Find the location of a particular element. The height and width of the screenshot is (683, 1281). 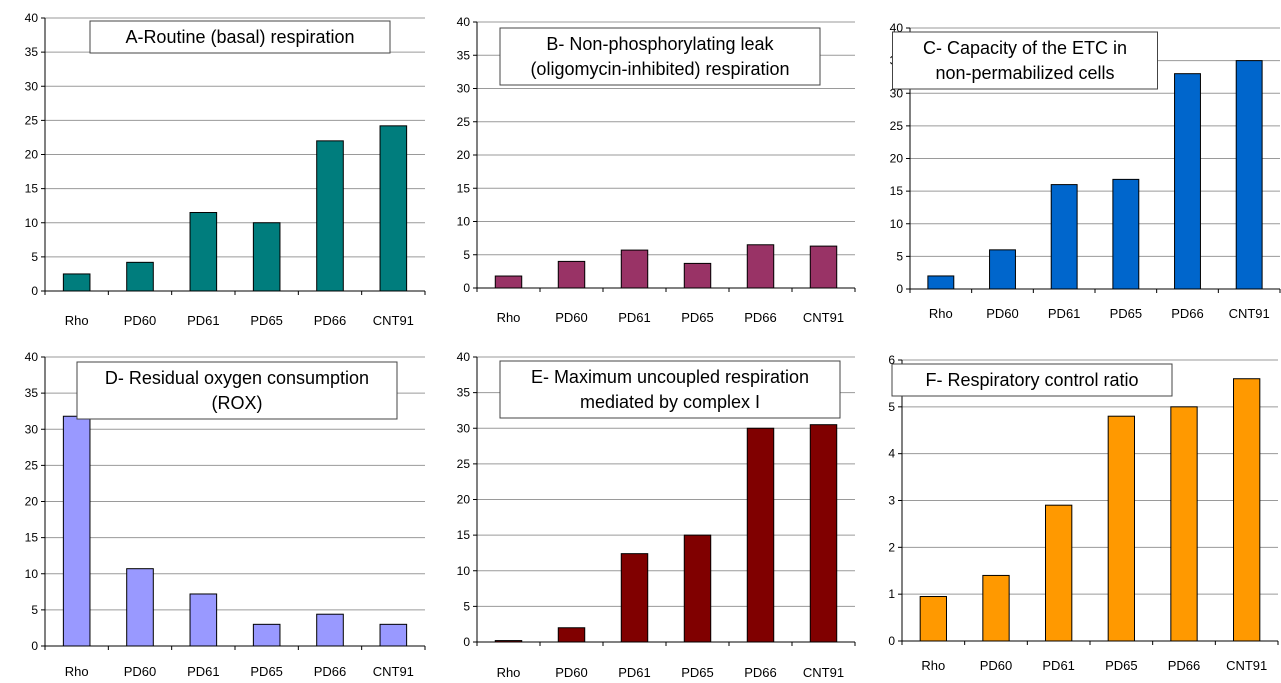

chart-title-line: mediated by complex I is located at coordinates (670, 402).